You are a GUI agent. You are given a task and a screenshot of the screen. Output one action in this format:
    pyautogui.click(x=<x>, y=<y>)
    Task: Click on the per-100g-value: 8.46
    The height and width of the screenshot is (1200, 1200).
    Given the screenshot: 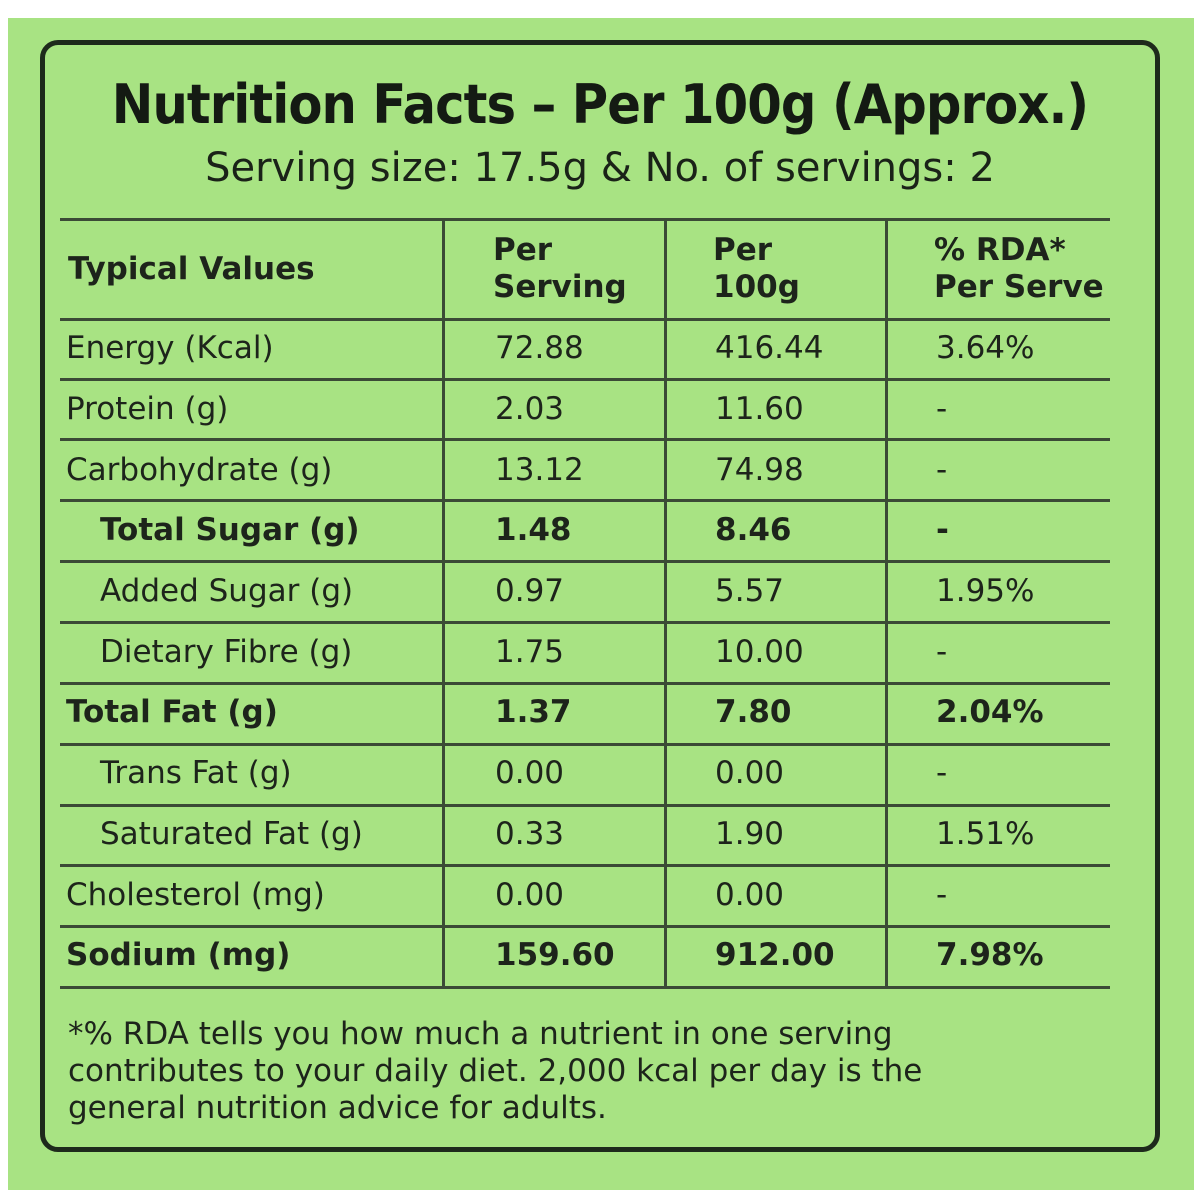 What is the action you would take?
    pyautogui.click(x=753, y=530)
    